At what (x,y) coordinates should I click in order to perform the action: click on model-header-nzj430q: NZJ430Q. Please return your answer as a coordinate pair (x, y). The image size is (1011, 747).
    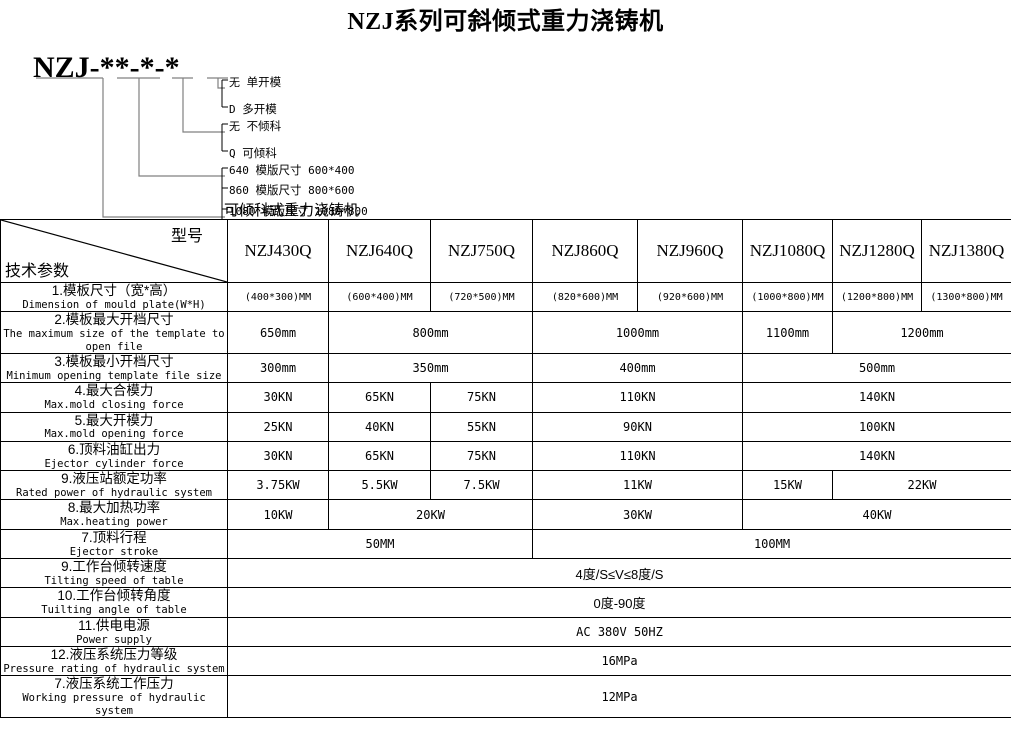
    Looking at the image, I should click on (278, 251).